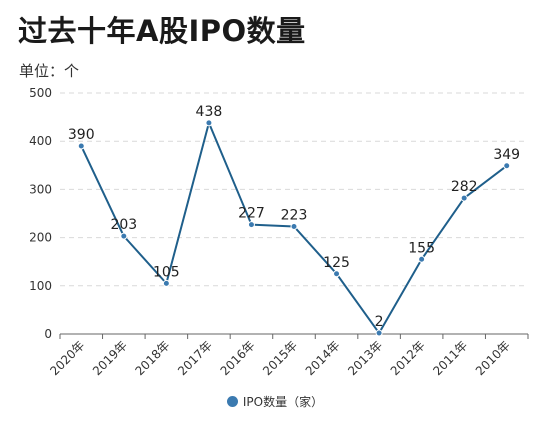  I want to click on legend: IPO数量（家）, so click(275, 401).